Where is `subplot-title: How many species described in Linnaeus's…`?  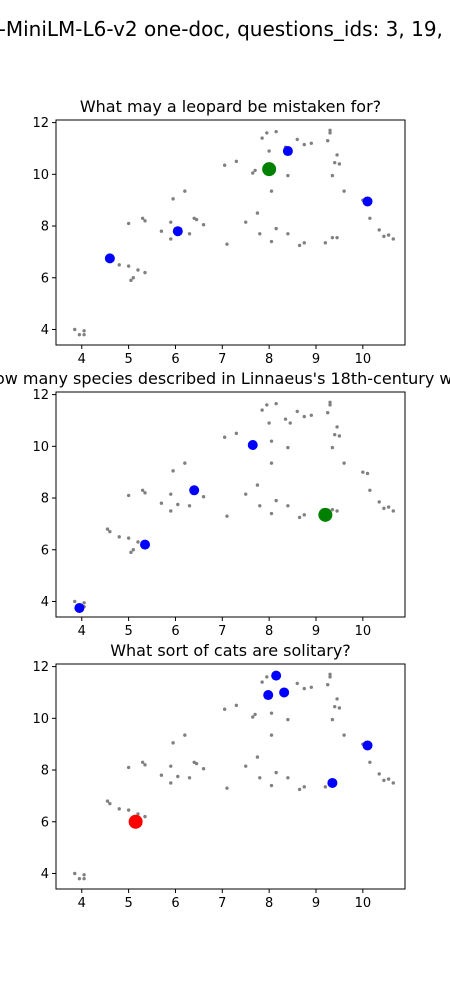
subplot-title: How many species described in Linnaeus's… is located at coordinates (225, 378).